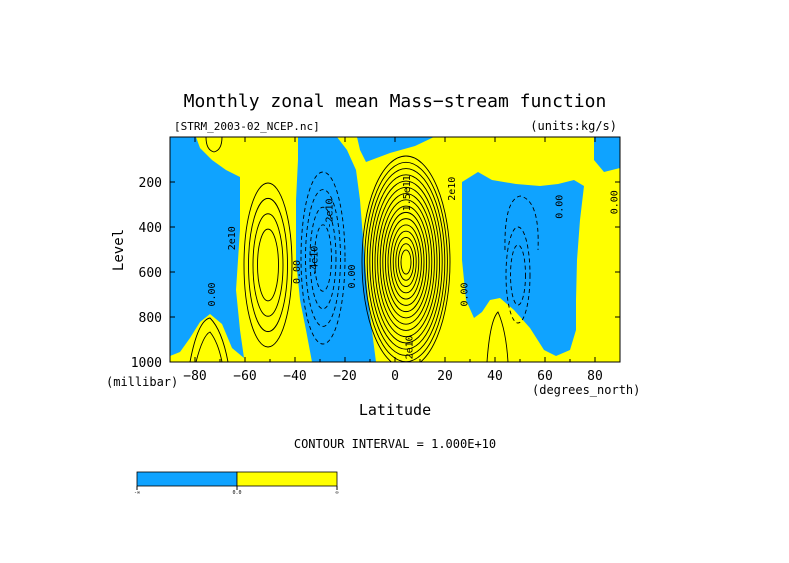  What do you see at coordinates (142, 382) in the screenshot?
I see `y-axis-units: (millibar)` at bounding box center [142, 382].